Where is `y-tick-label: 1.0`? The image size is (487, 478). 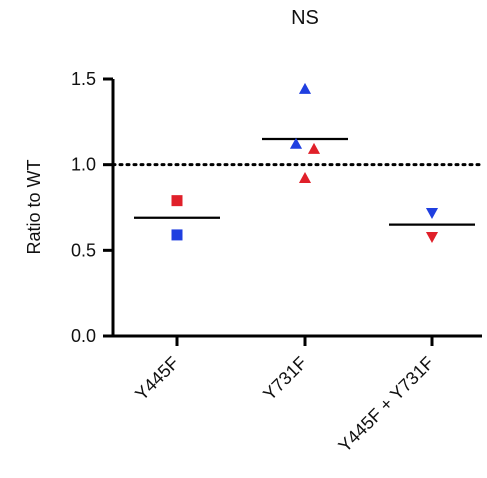
y-tick-label: 1.0 is located at coordinates (83, 165).